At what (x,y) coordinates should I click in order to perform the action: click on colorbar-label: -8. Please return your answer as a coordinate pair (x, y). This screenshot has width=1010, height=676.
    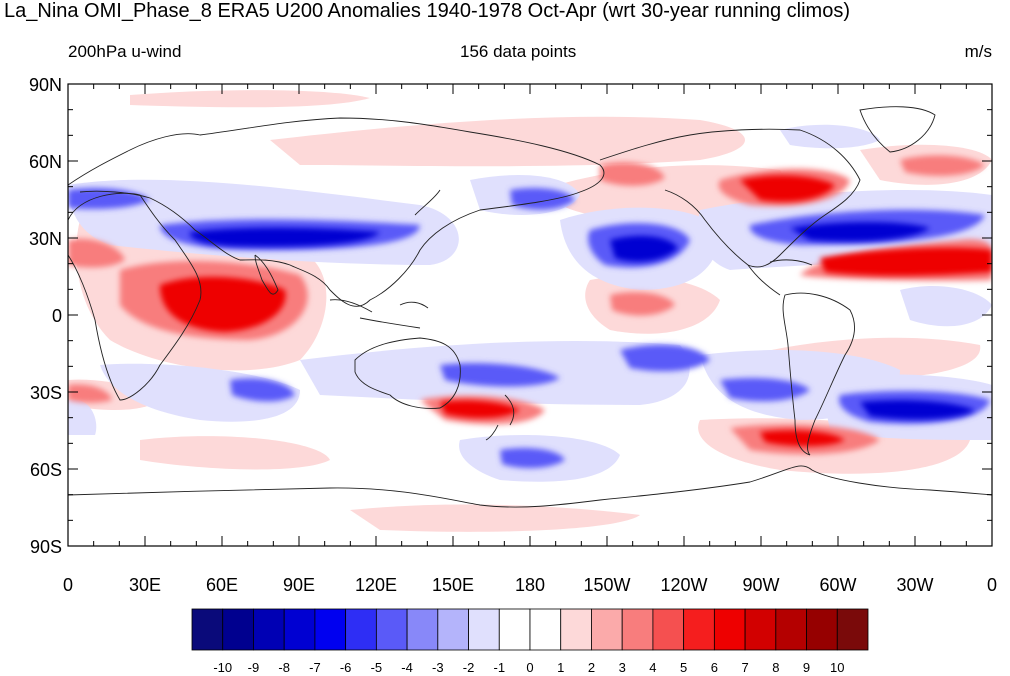
    Looking at the image, I should click on (284, 667).